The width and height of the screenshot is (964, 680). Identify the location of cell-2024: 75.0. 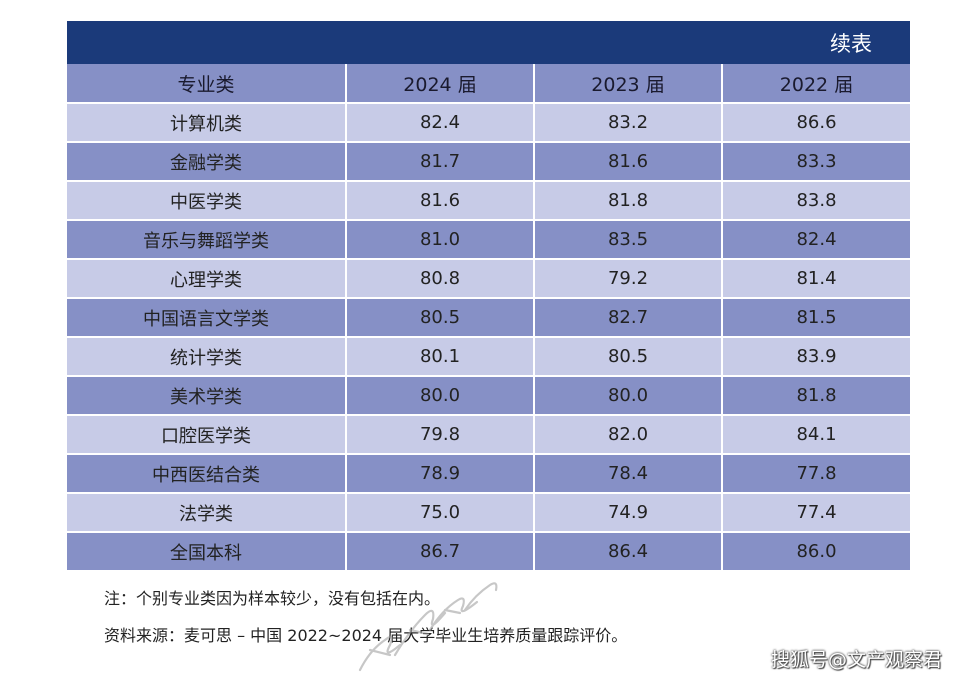
(440, 513).